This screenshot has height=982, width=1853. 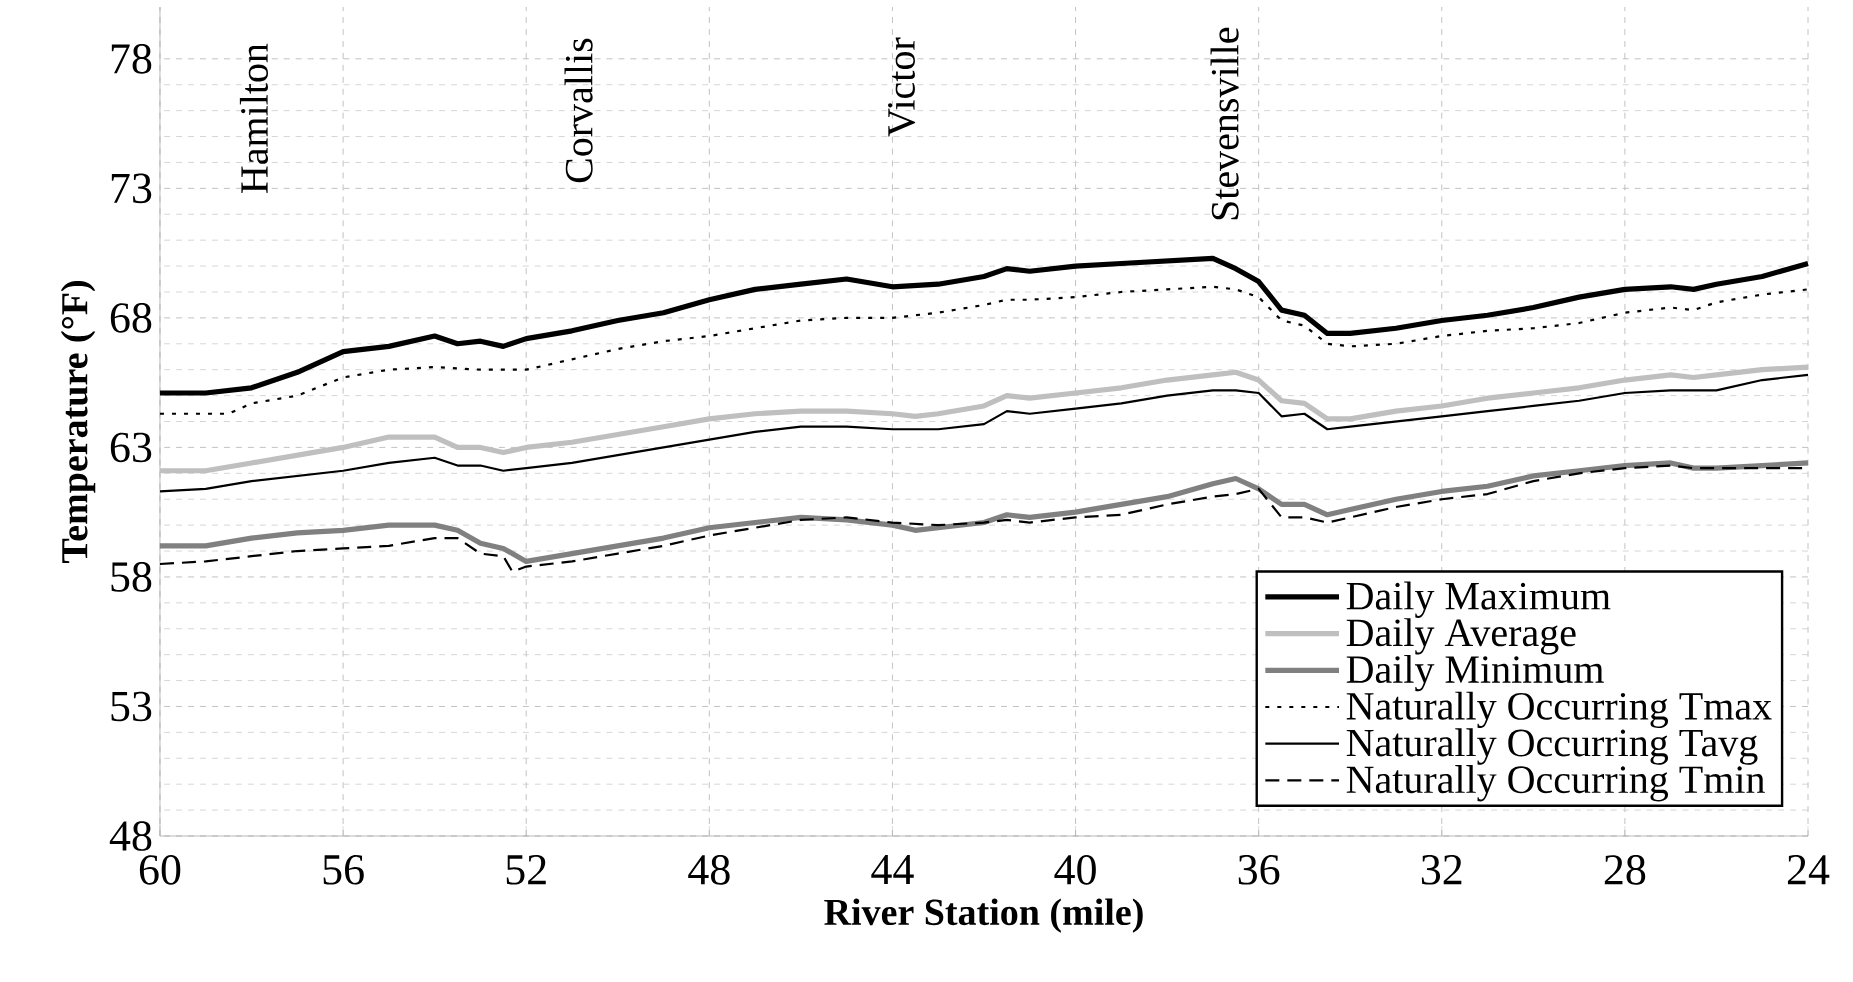 What do you see at coordinates (78, 422) in the screenshot?
I see `y-axis-title: Temperature (°F)` at bounding box center [78, 422].